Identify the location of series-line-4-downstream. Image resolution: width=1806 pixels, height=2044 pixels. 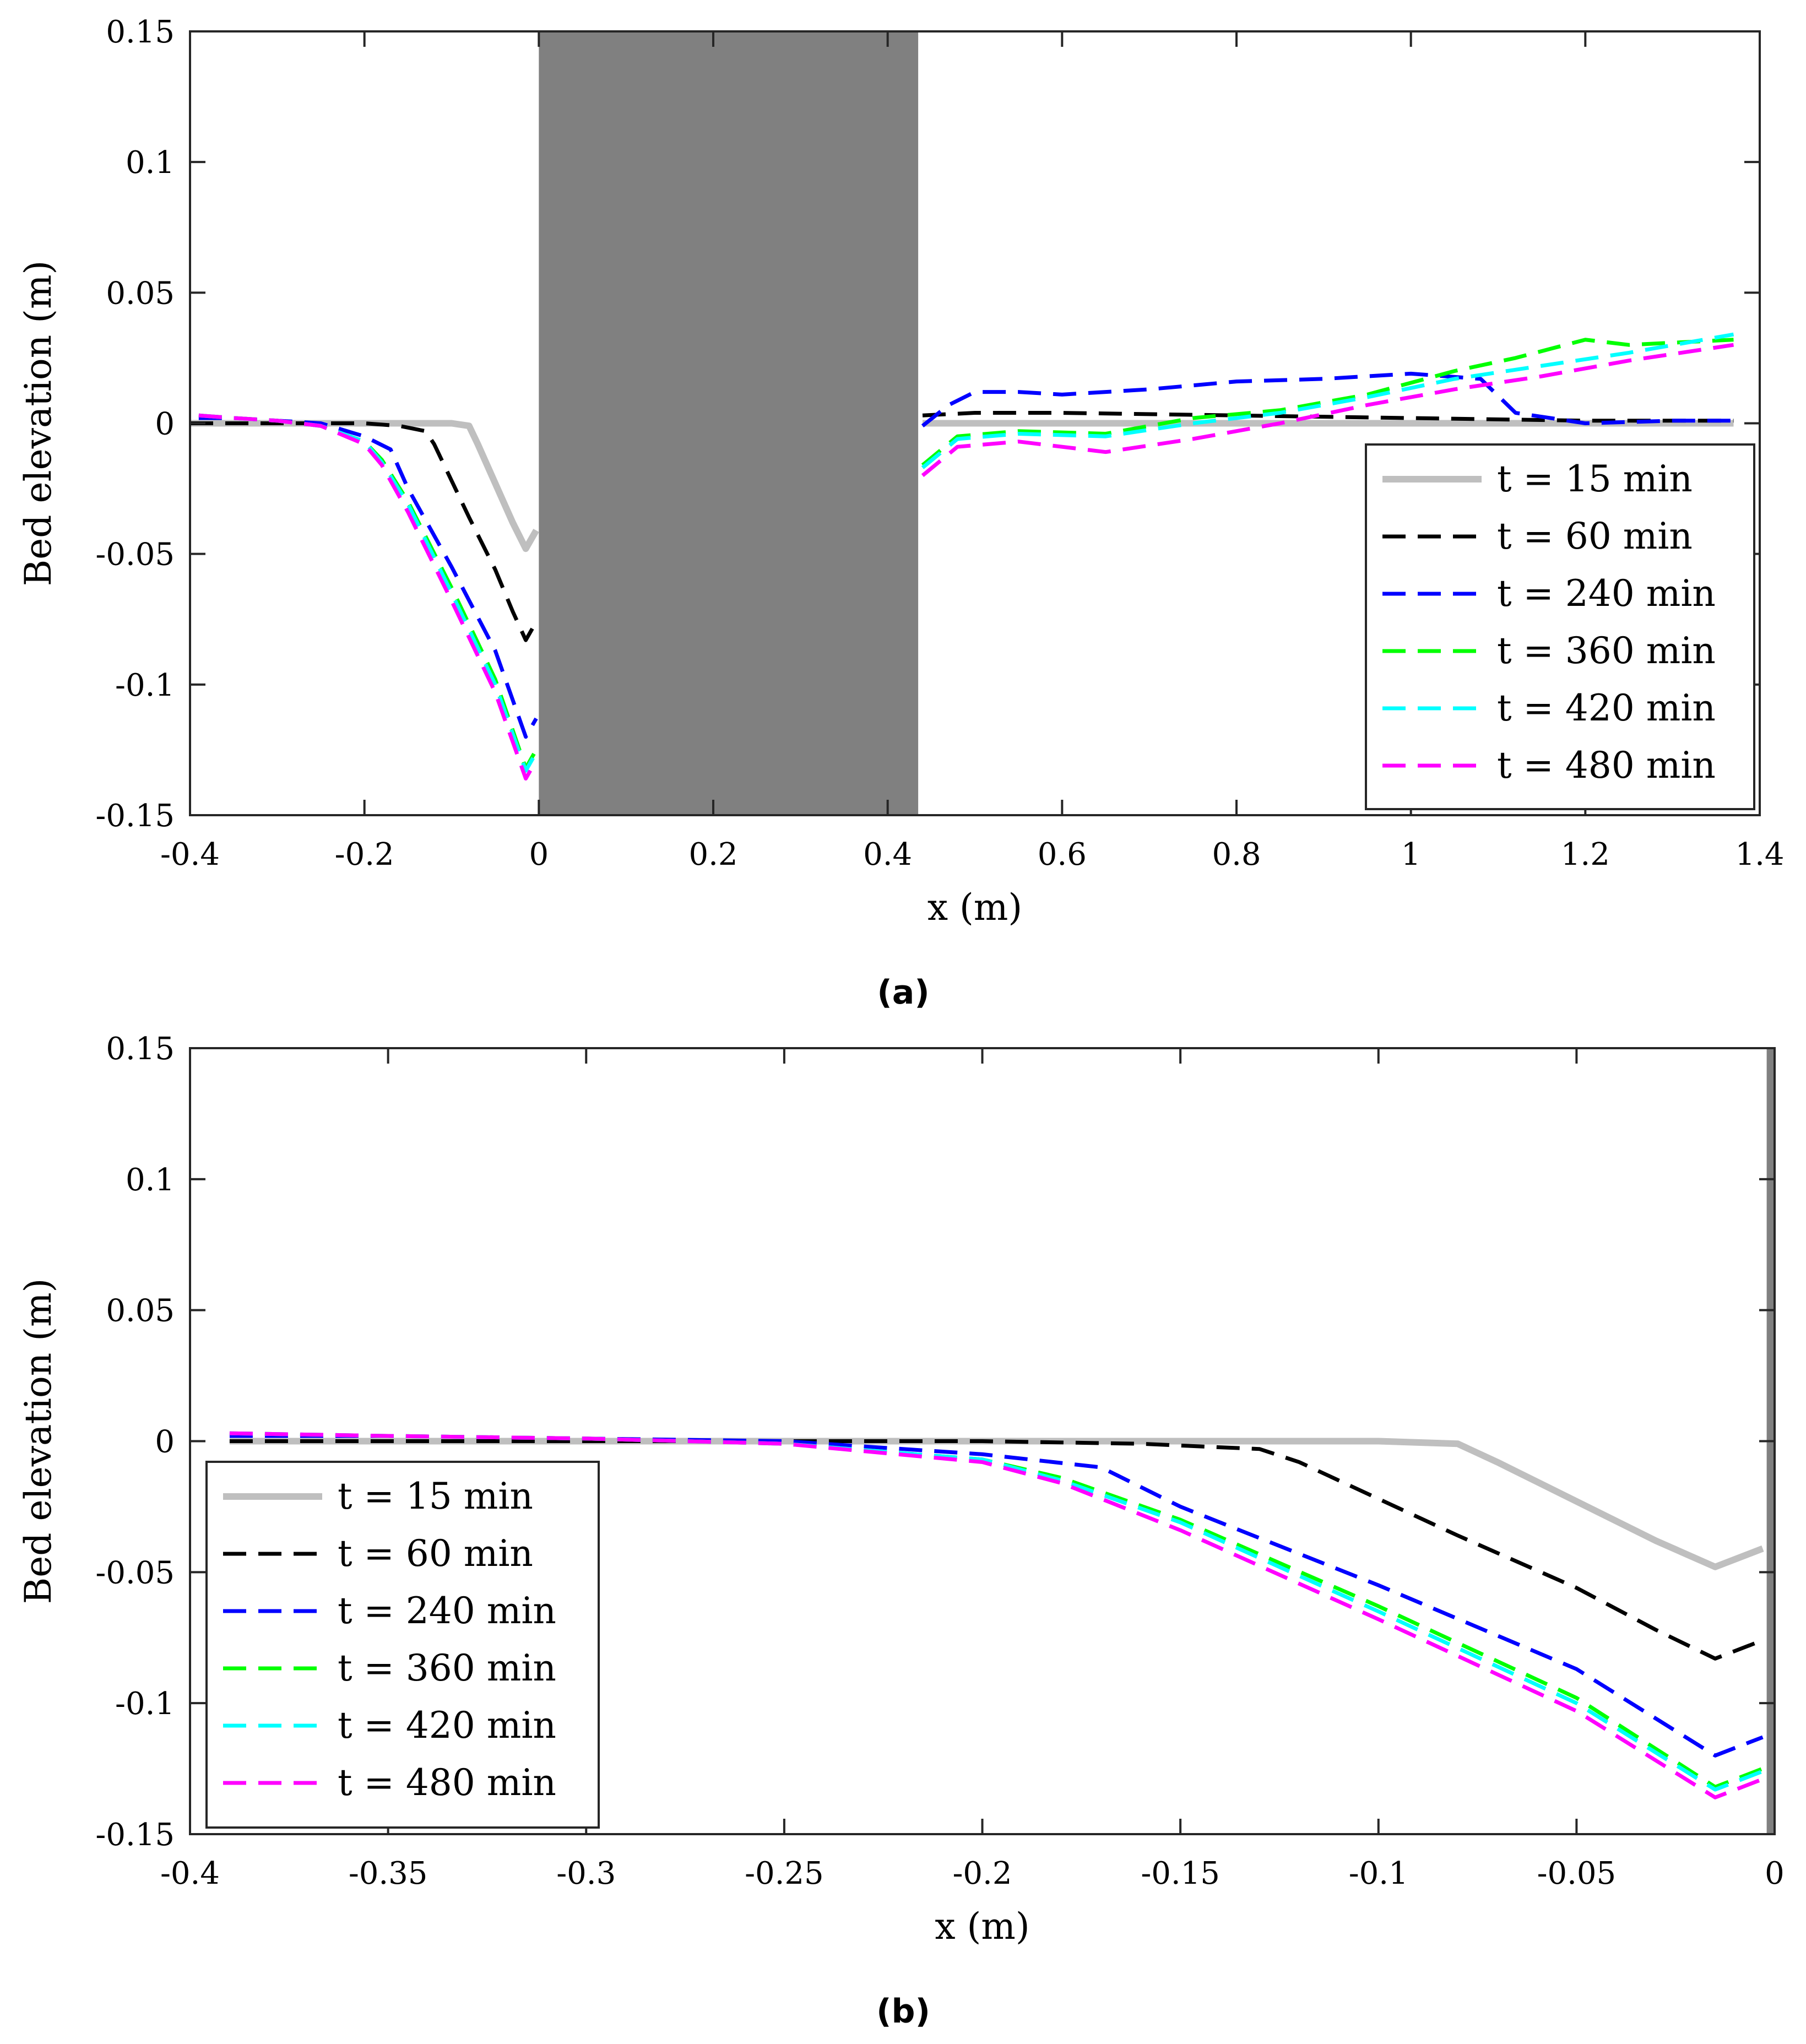
(1327, 402).